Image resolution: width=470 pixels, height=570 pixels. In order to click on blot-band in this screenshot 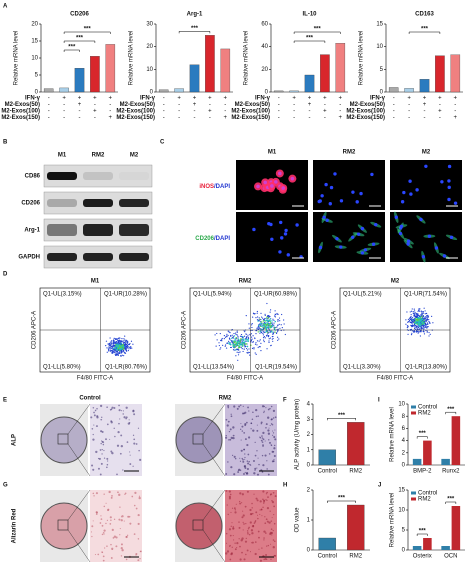, I will do `click(134, 257)`.